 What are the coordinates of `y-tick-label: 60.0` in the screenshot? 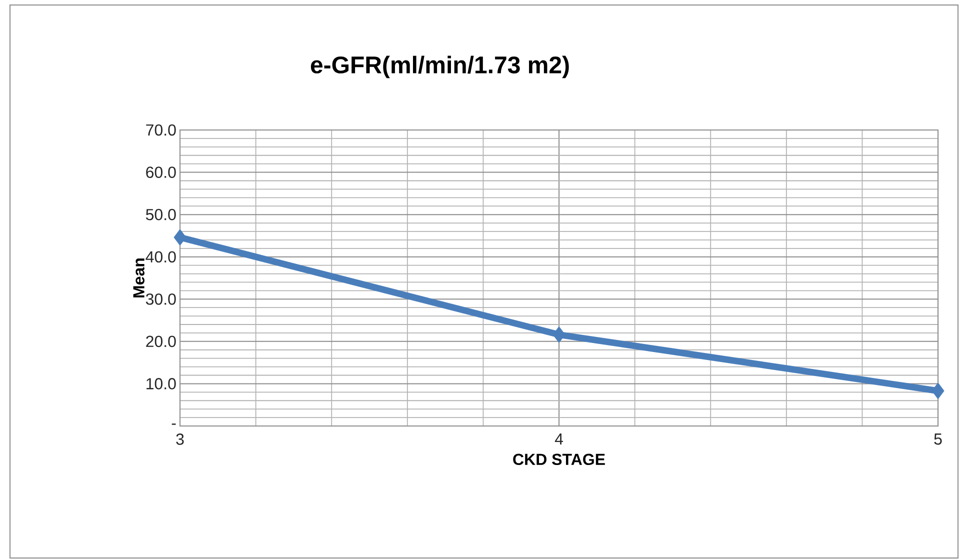 It's located at (161, 172).